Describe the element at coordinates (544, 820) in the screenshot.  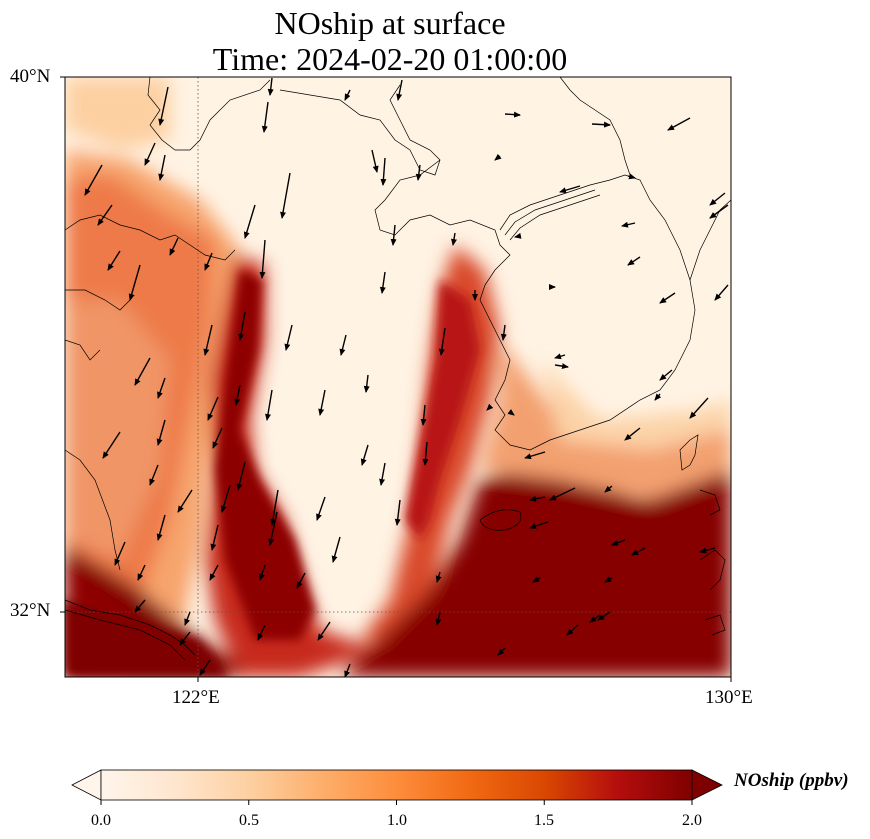
I see `colorbar-tick: 1.5` at that location.